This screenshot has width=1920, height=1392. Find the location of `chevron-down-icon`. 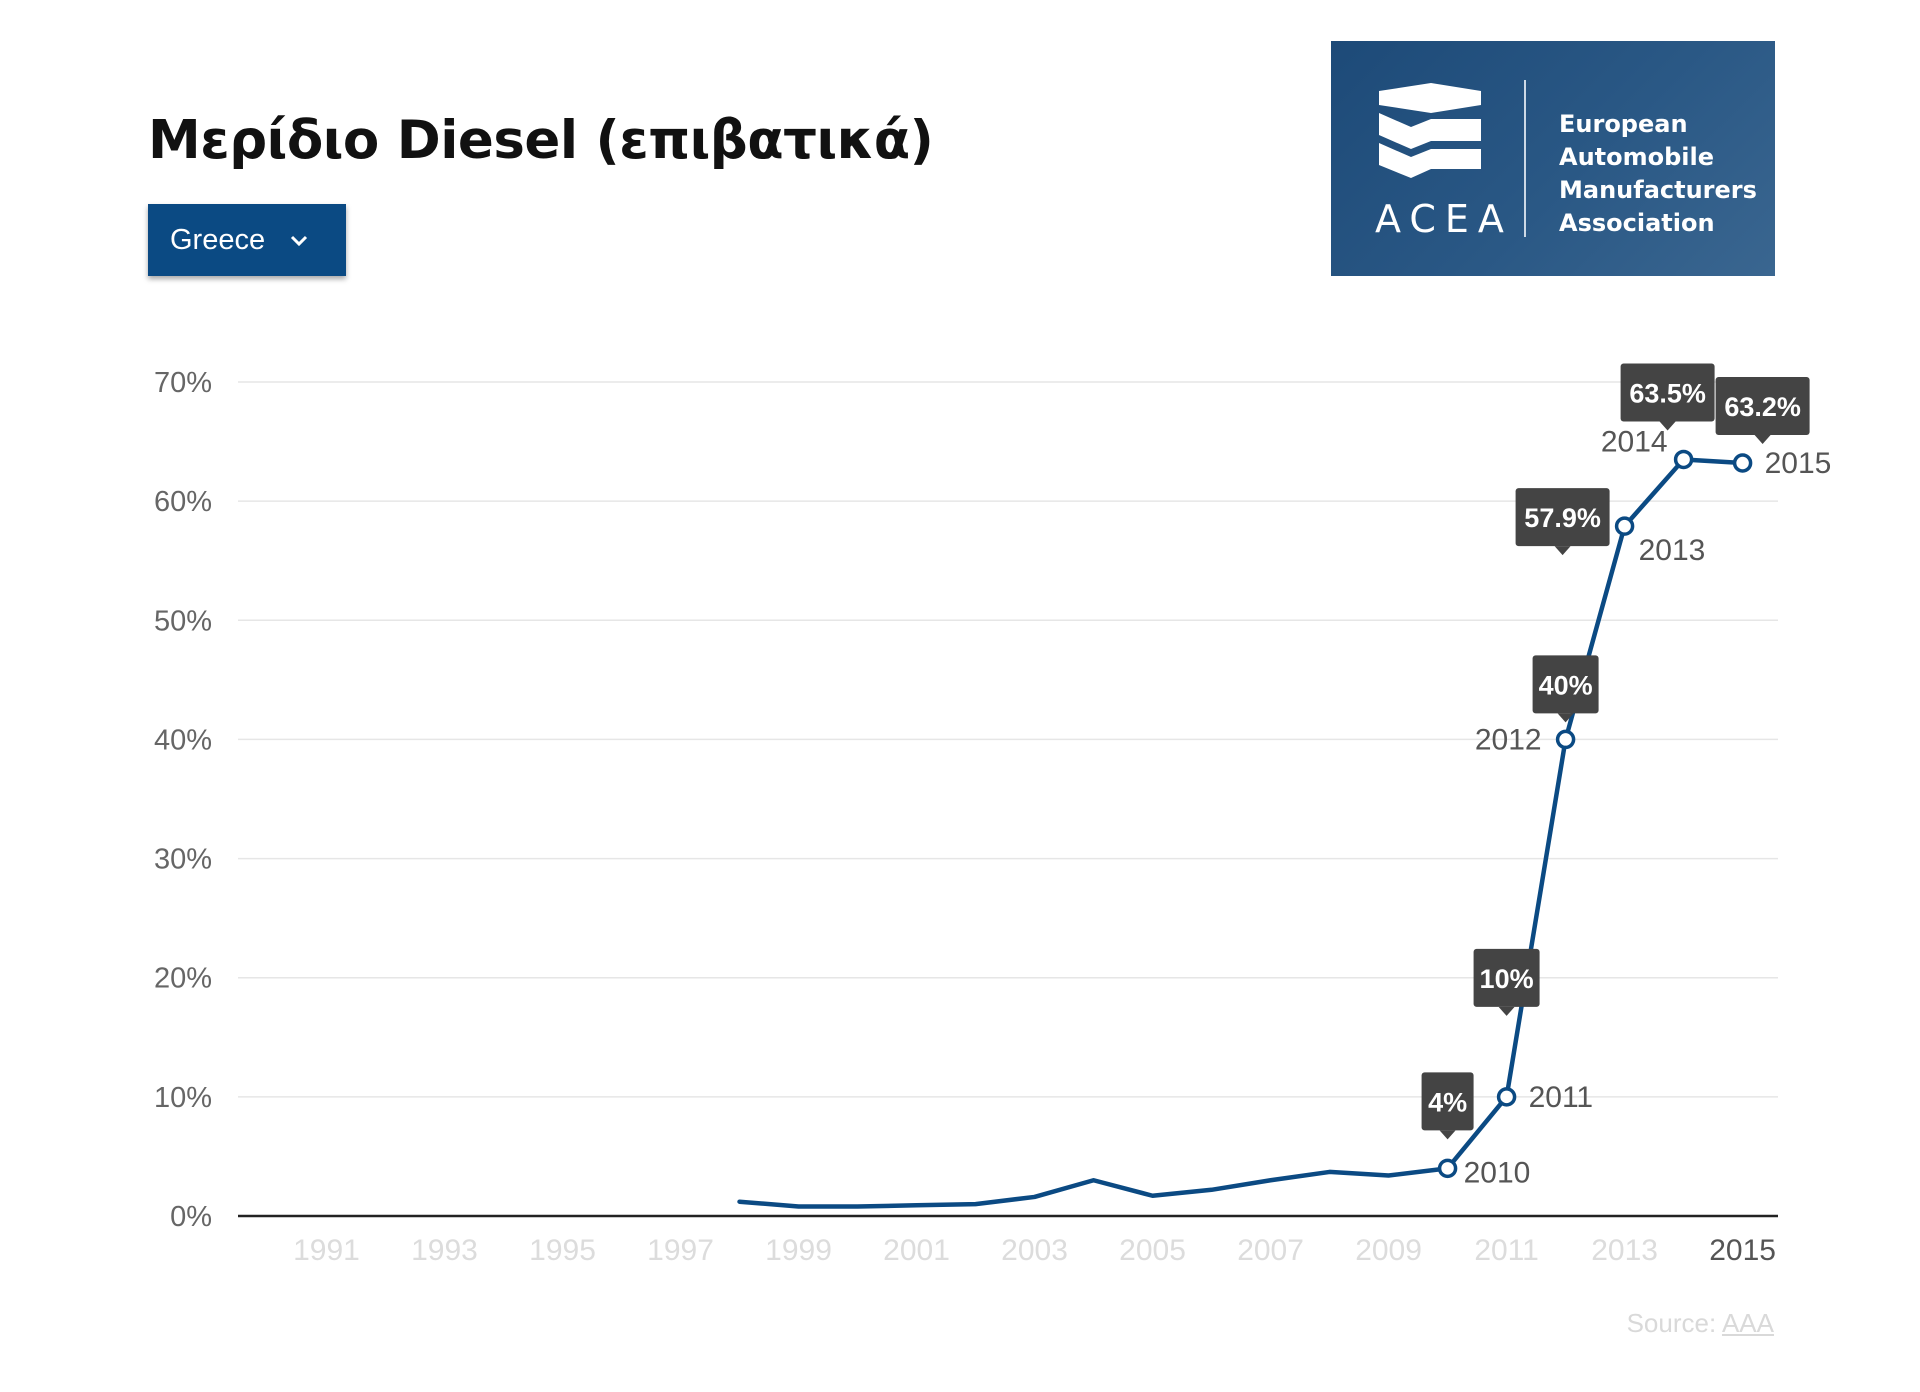

chevron-down-icon is located at coordinates (299, 241).